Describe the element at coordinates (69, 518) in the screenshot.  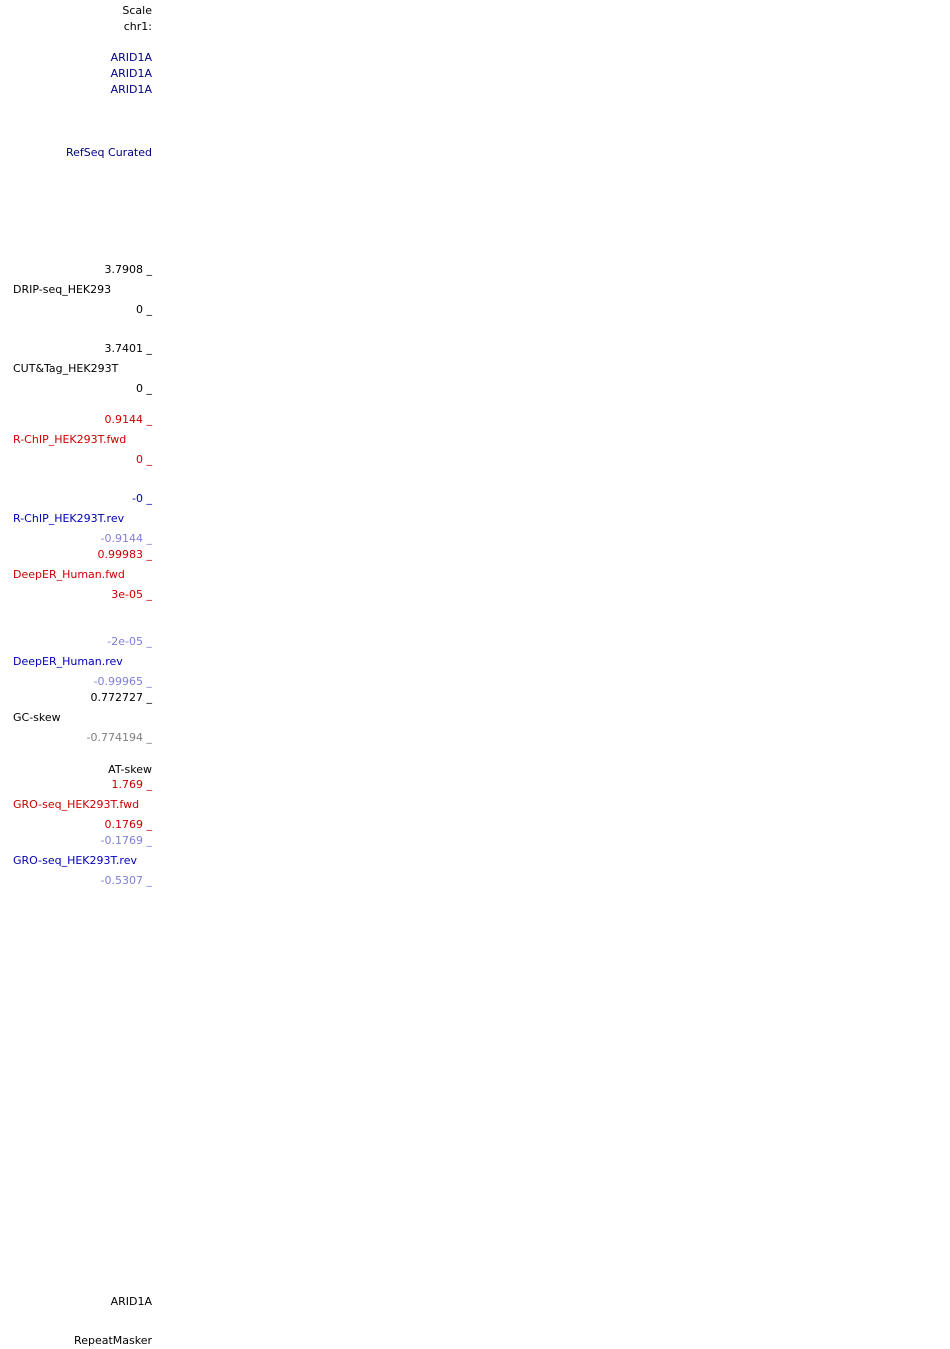
I see `rchip-rev-track-label: R-ChIP_HEK293T.rev` at that location.